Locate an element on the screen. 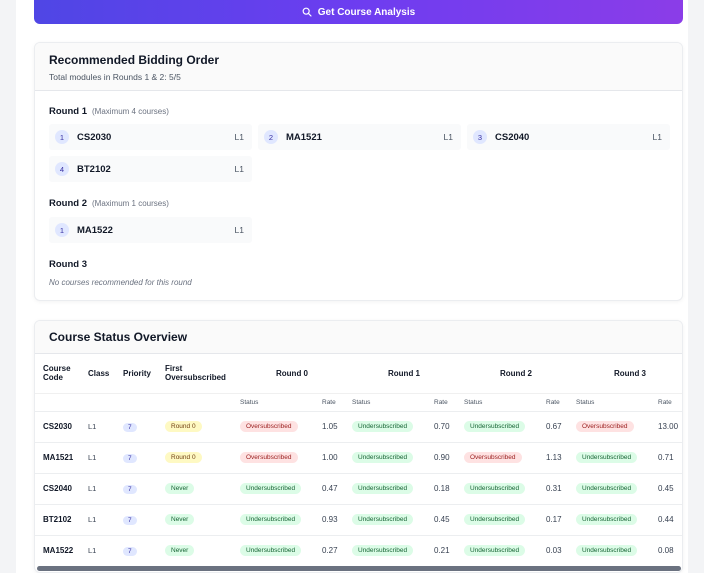 This screenshot has height=573, width=704. col-first-oversubscribed: First Oversubscribed is located at coordinates (195, 373).